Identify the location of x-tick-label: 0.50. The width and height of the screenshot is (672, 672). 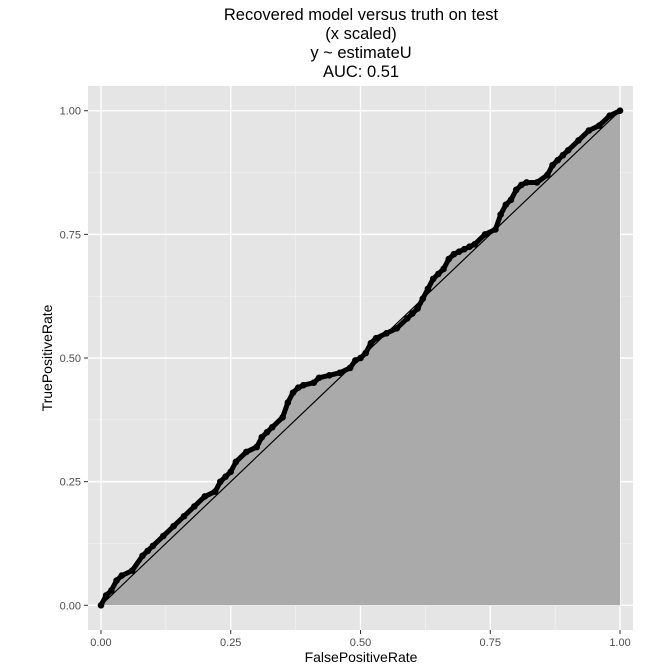
(360, 643).